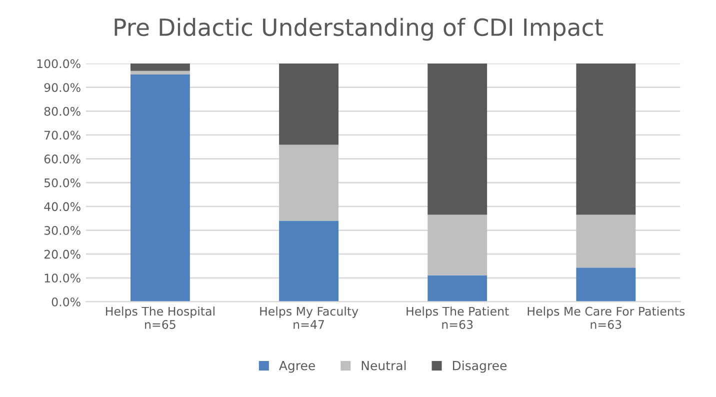  What do you see at coordinates (160, 317) in the screenshot?
I see `x-tick-label: Helps The Hospital n=65` at bounding box center [160, 317].